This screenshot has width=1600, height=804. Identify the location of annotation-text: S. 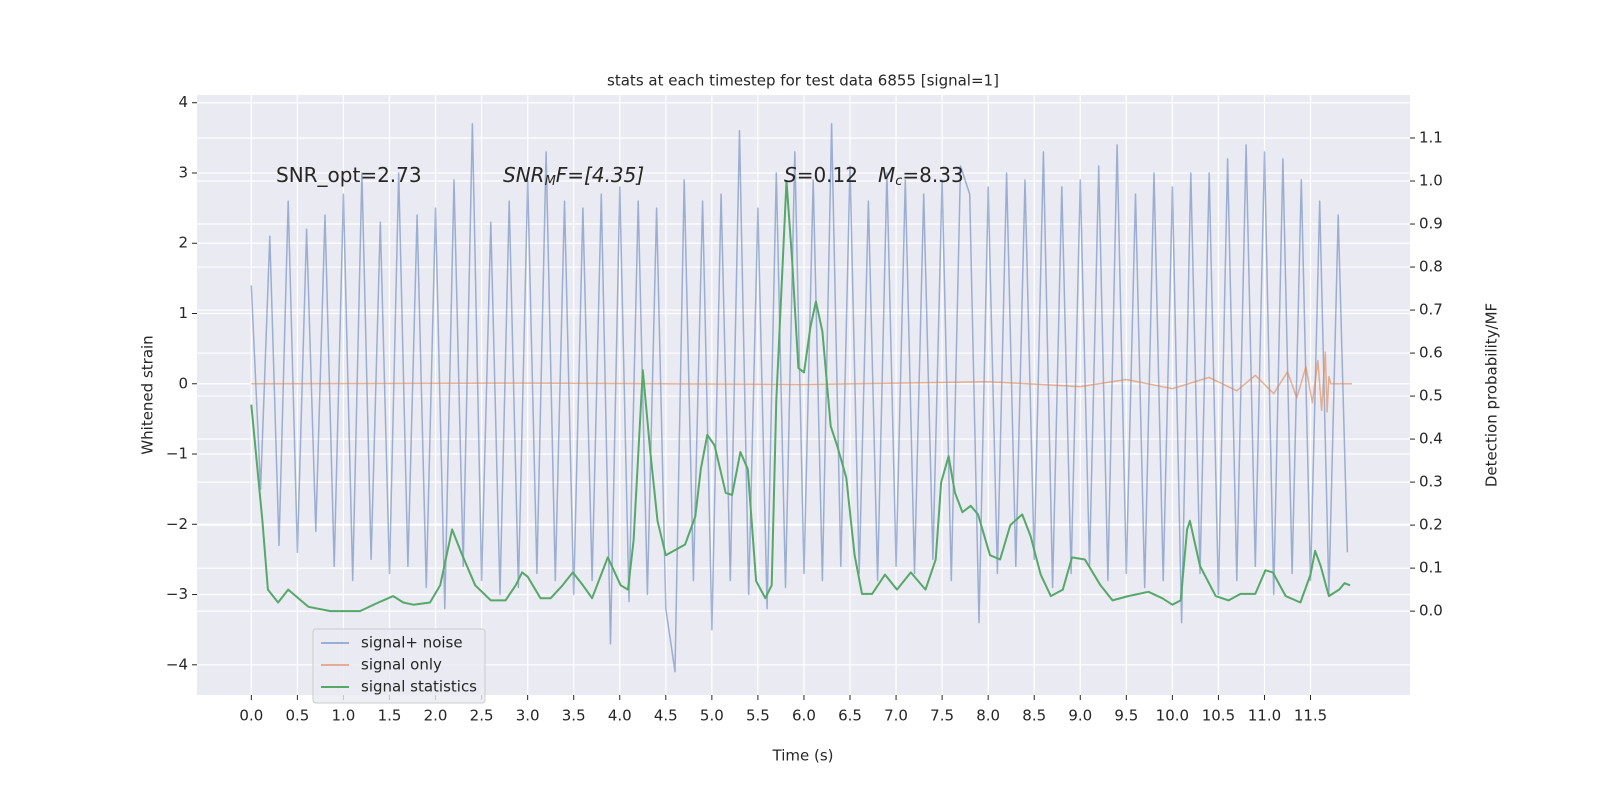
(790, 175).